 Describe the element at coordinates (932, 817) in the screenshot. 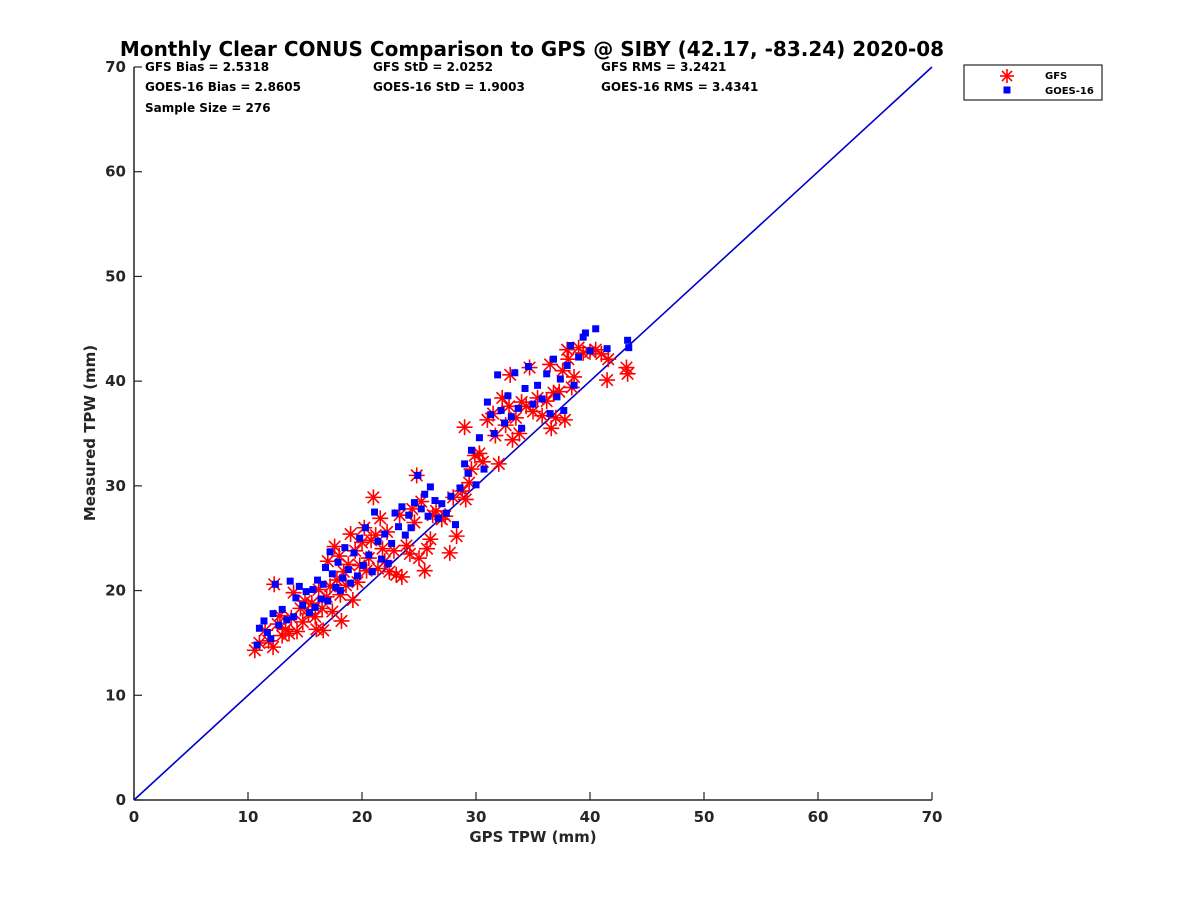

I see `x-tick-label: 70` at that location.